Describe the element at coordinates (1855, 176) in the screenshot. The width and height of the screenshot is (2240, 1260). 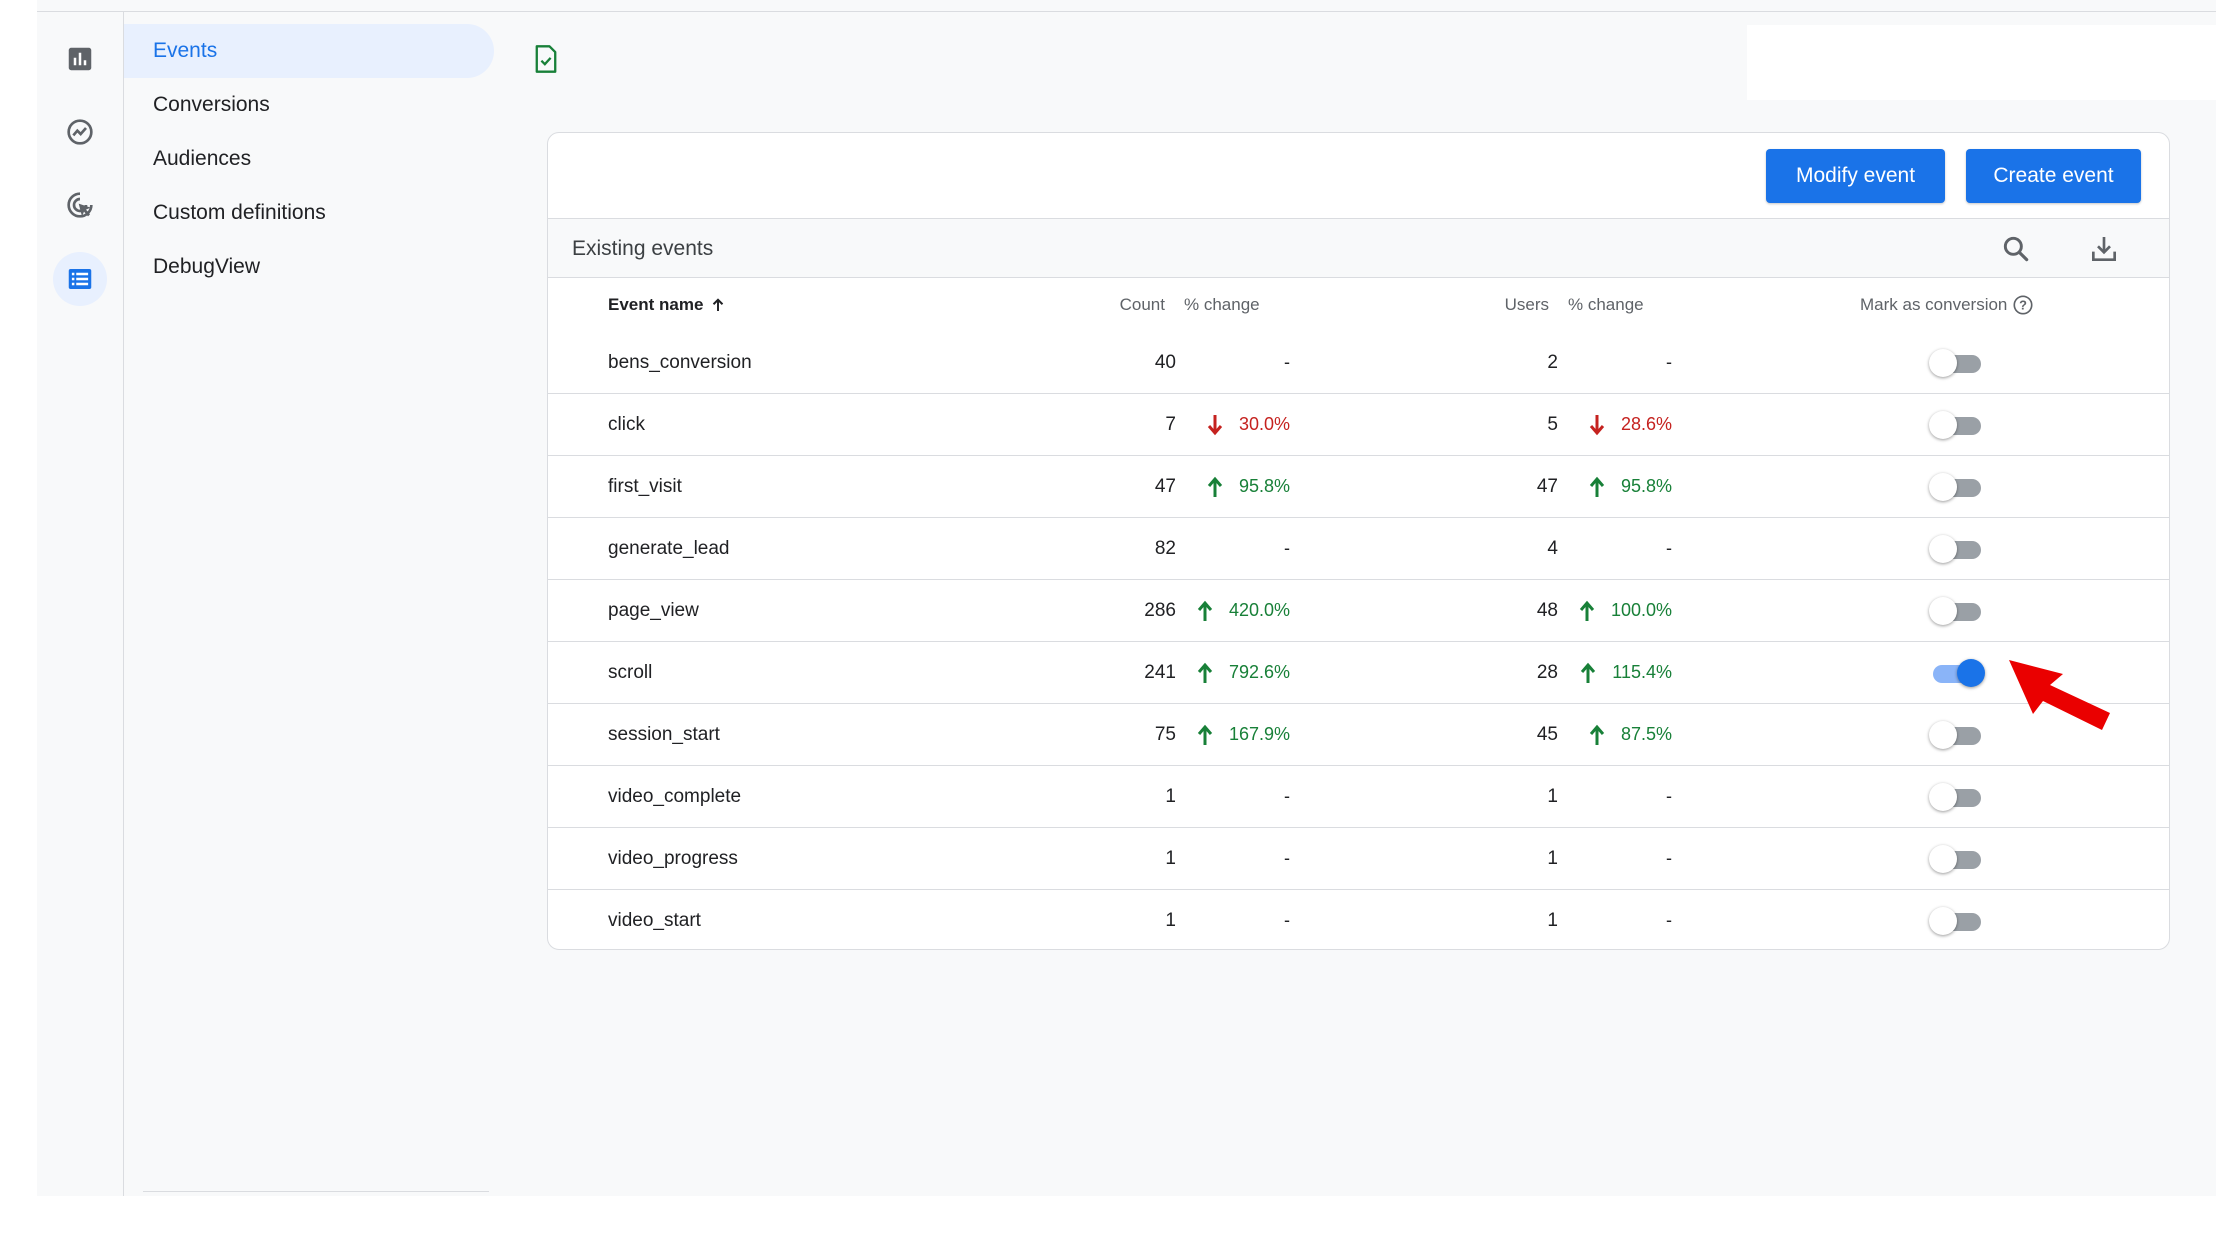
I see `modify-event-button: Modify event` at that location.